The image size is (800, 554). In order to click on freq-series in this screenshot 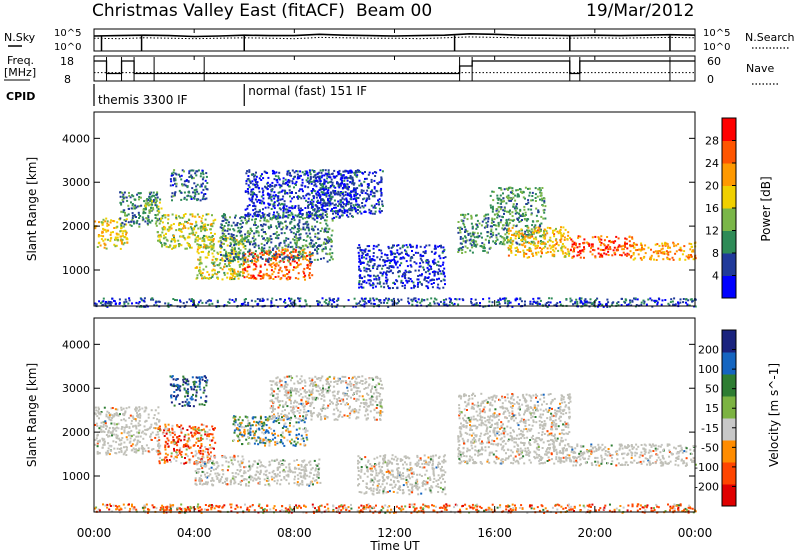, I will do `click(394, 69)`.